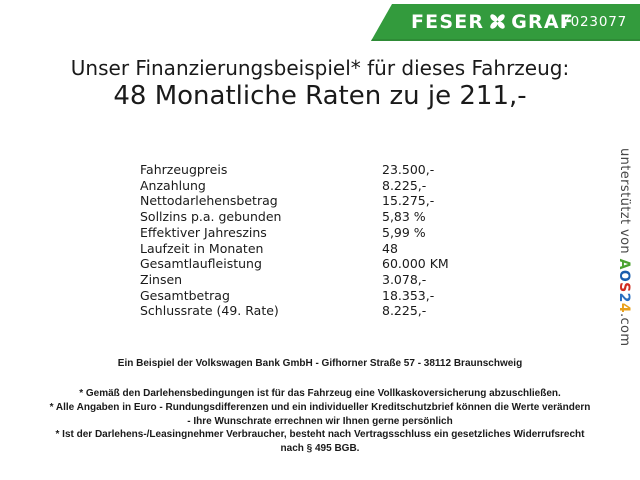 Image resolution: width=640 pixels, height=480 pixels. Describe the element at coordinates (624, 307) in the screenshot. I see `aos24-letter: 4` at that location.